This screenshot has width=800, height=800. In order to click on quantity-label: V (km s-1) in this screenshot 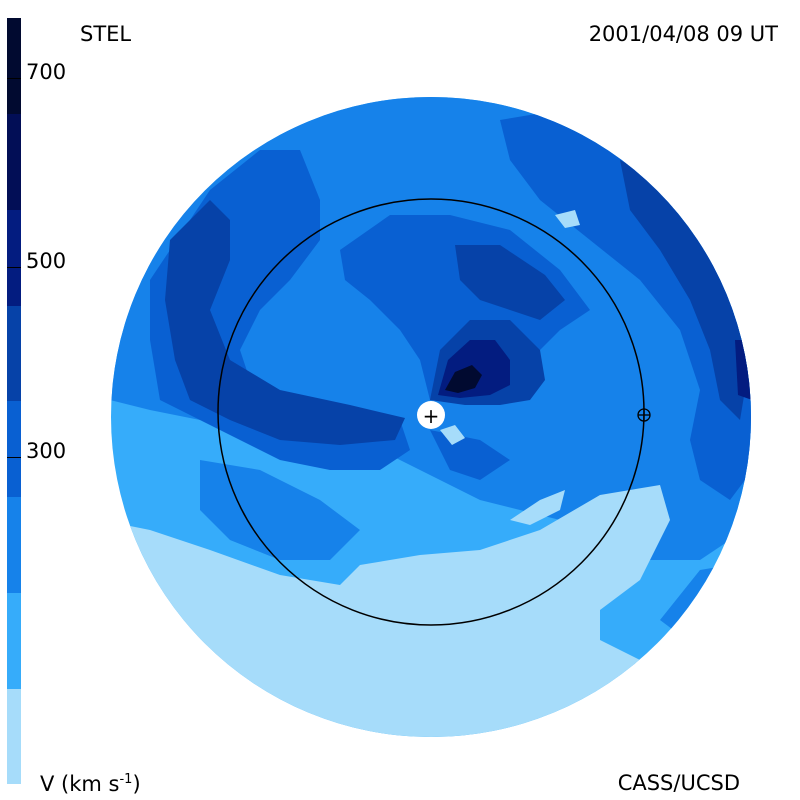, I will do `click(90, 784)`.